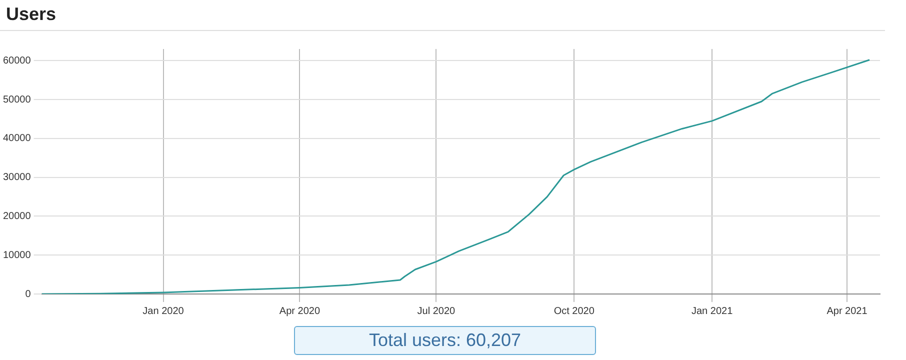 Image resolution: width=906 pixels, height=360 pixels. Describe the element at coordinates (163, 311) in the screenshot. I see `x-tick-label: Jan 2020` at that location.